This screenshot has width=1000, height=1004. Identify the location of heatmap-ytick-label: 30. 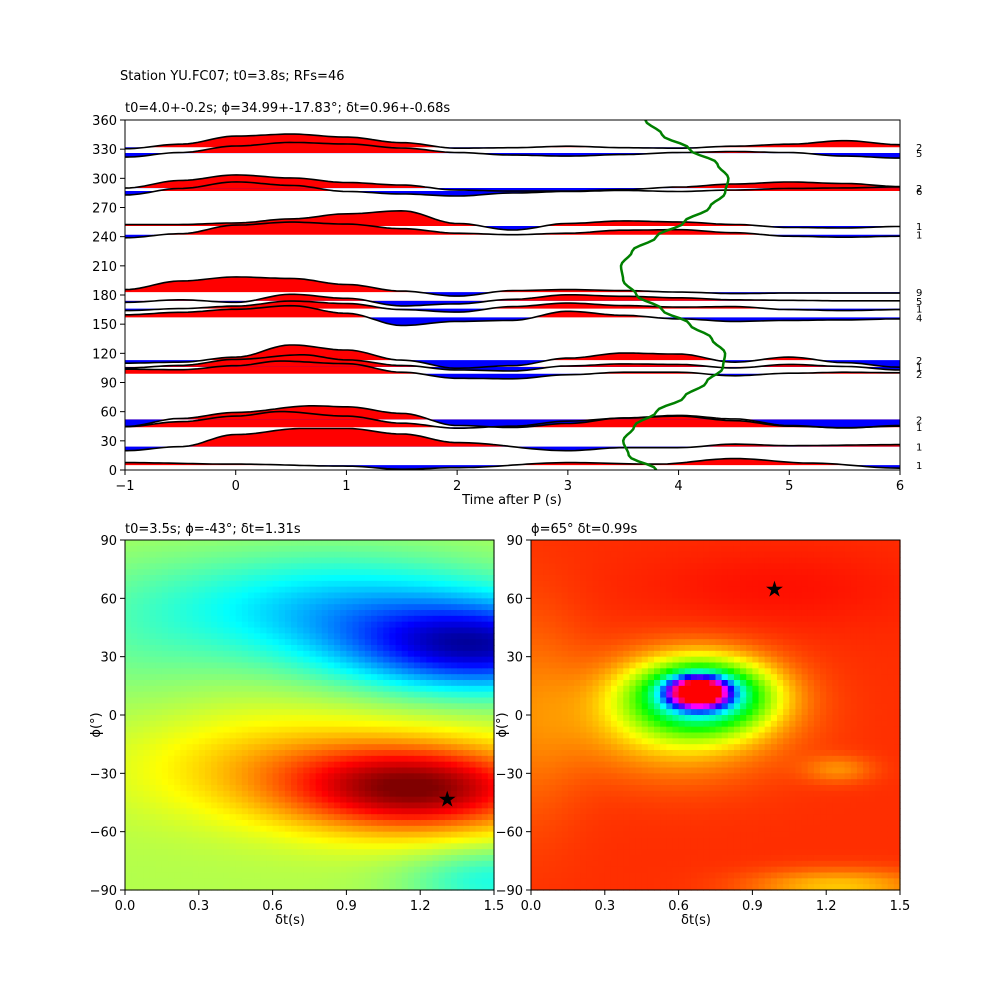
(108, 658).